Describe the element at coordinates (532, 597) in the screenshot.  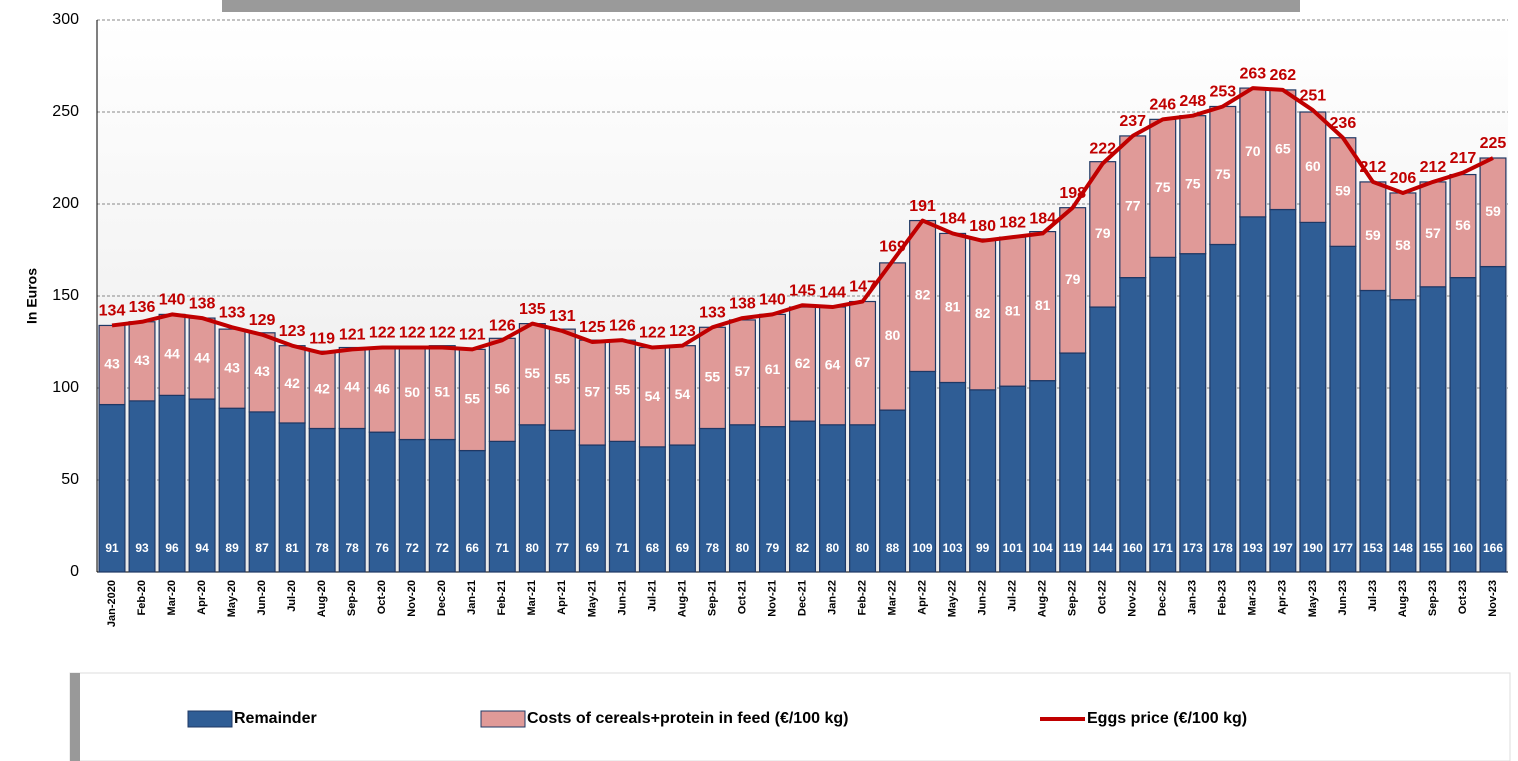
I see `x-tick-label: Mar-21` at that location.